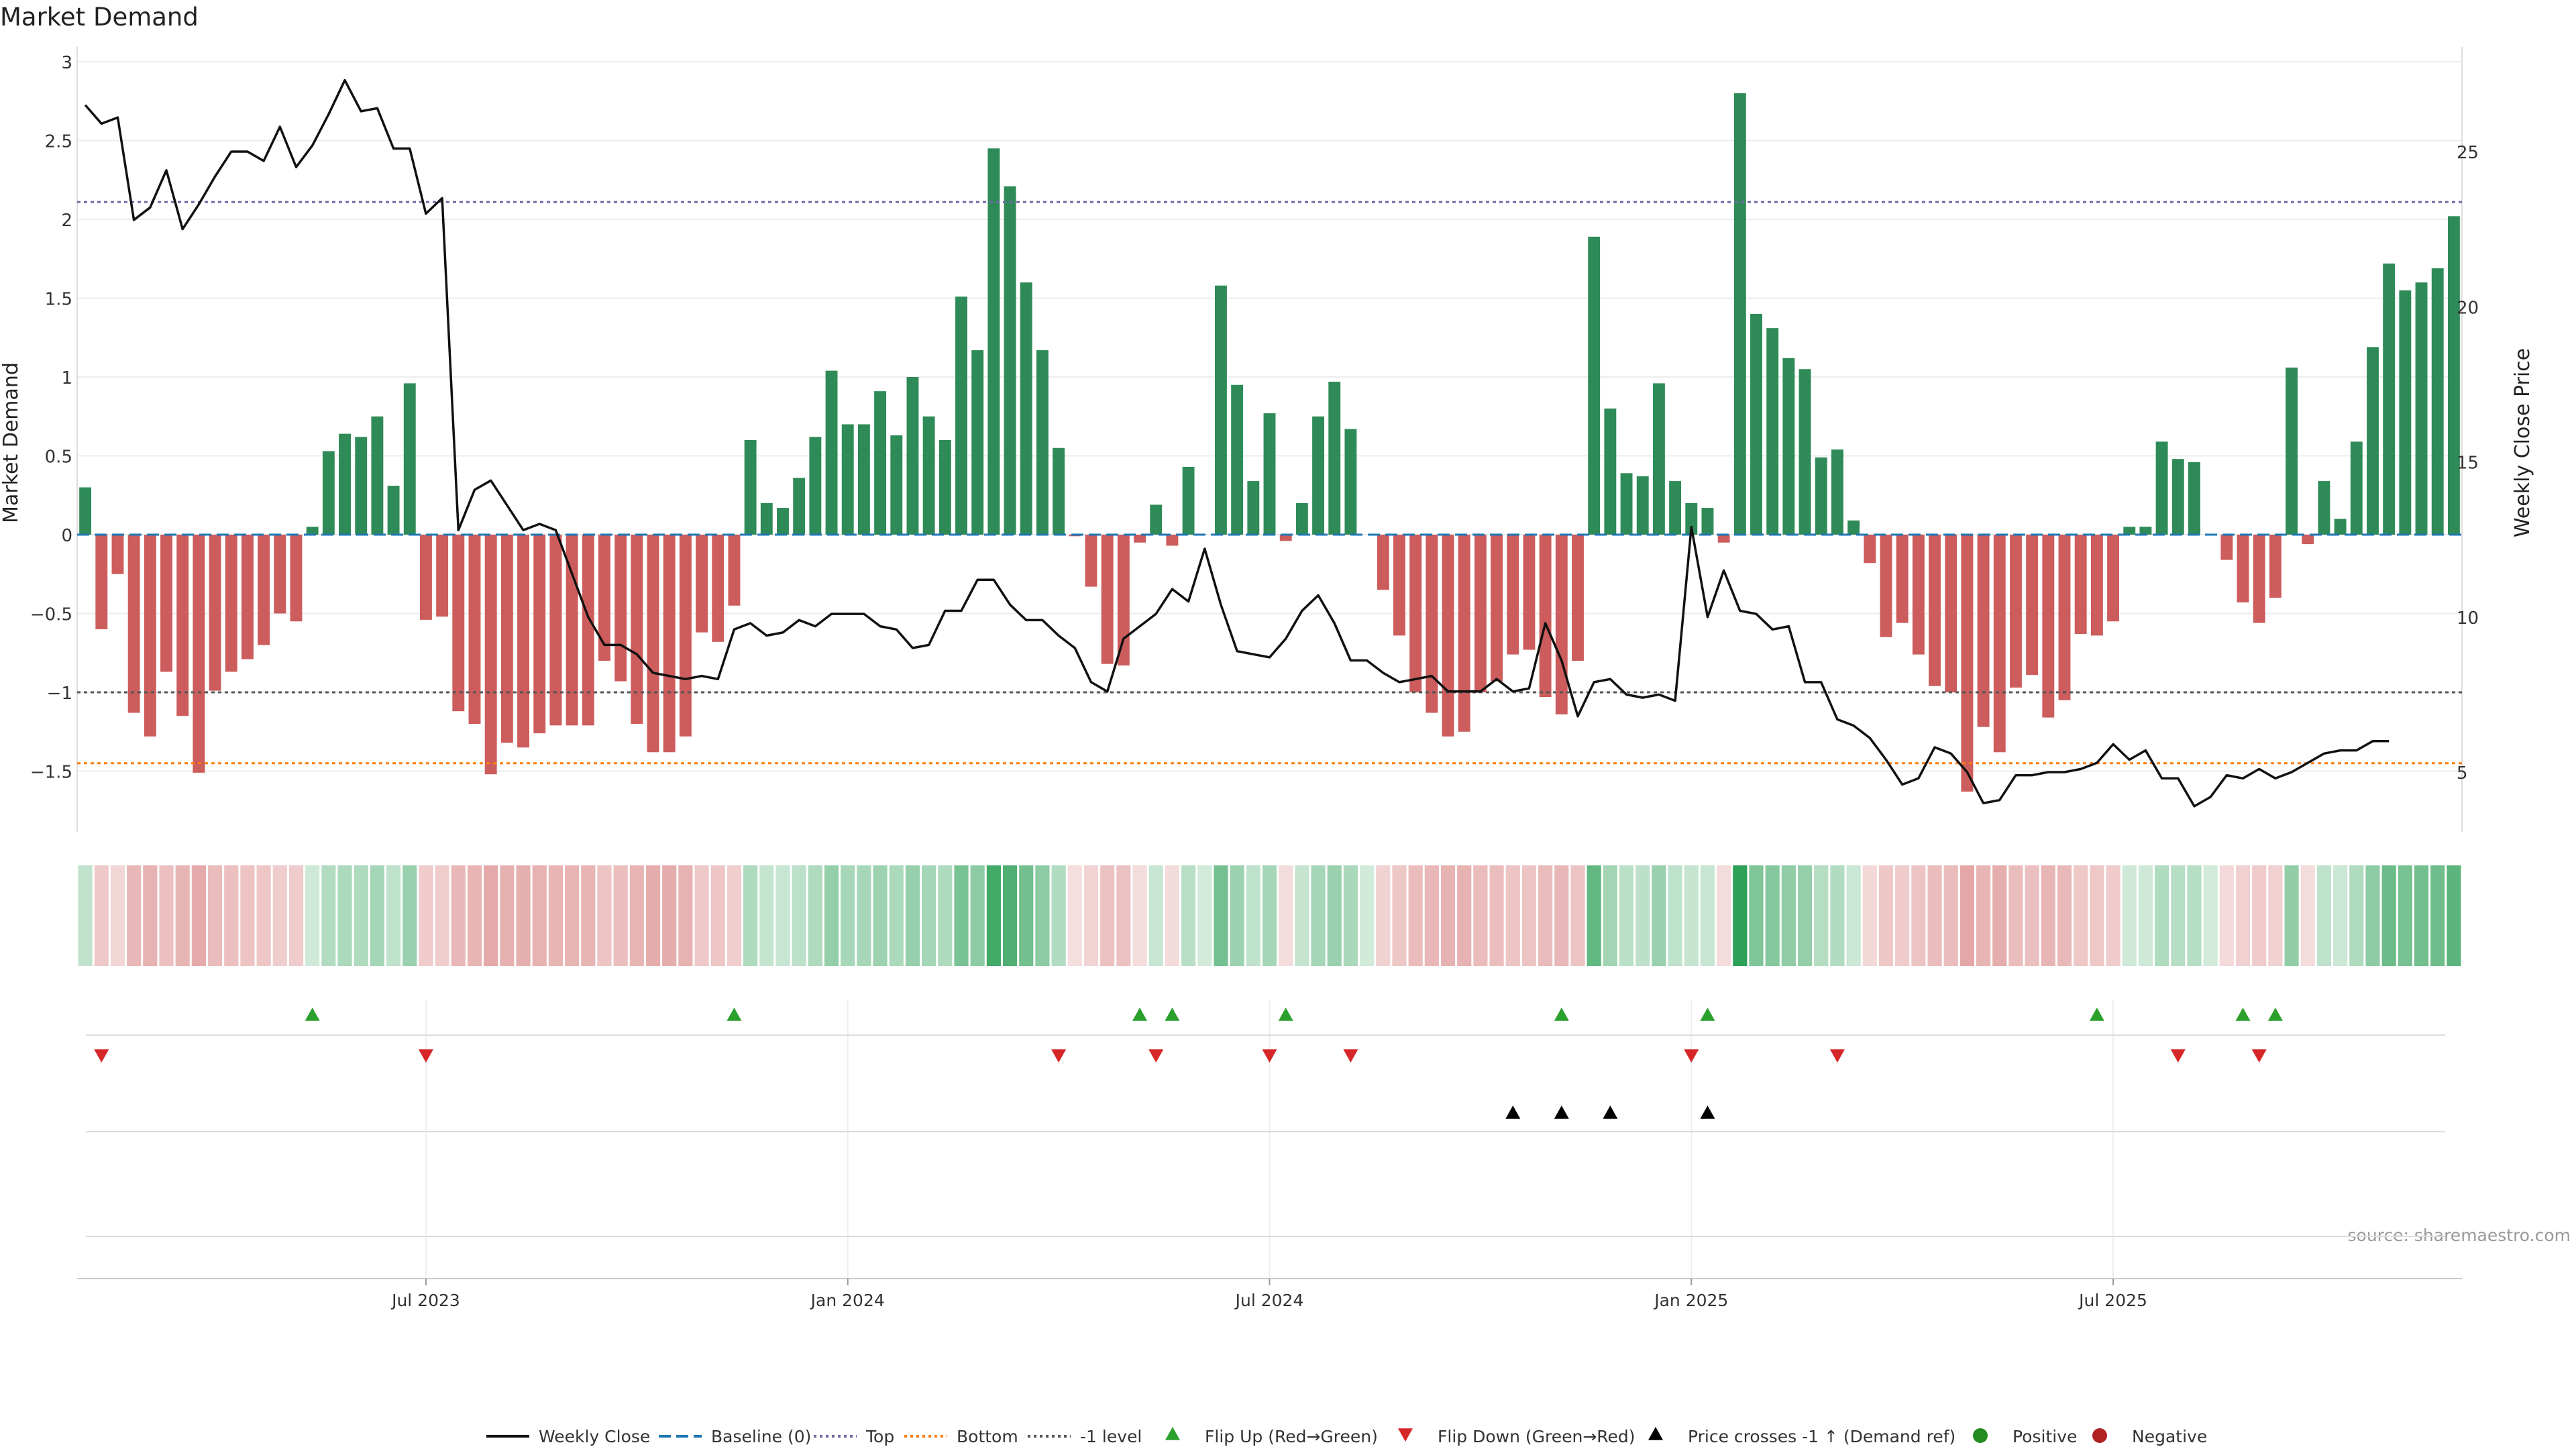  Describe the element at coordinates (879, 1436) in the screenshot. I see `legend-label: Top` at that location.